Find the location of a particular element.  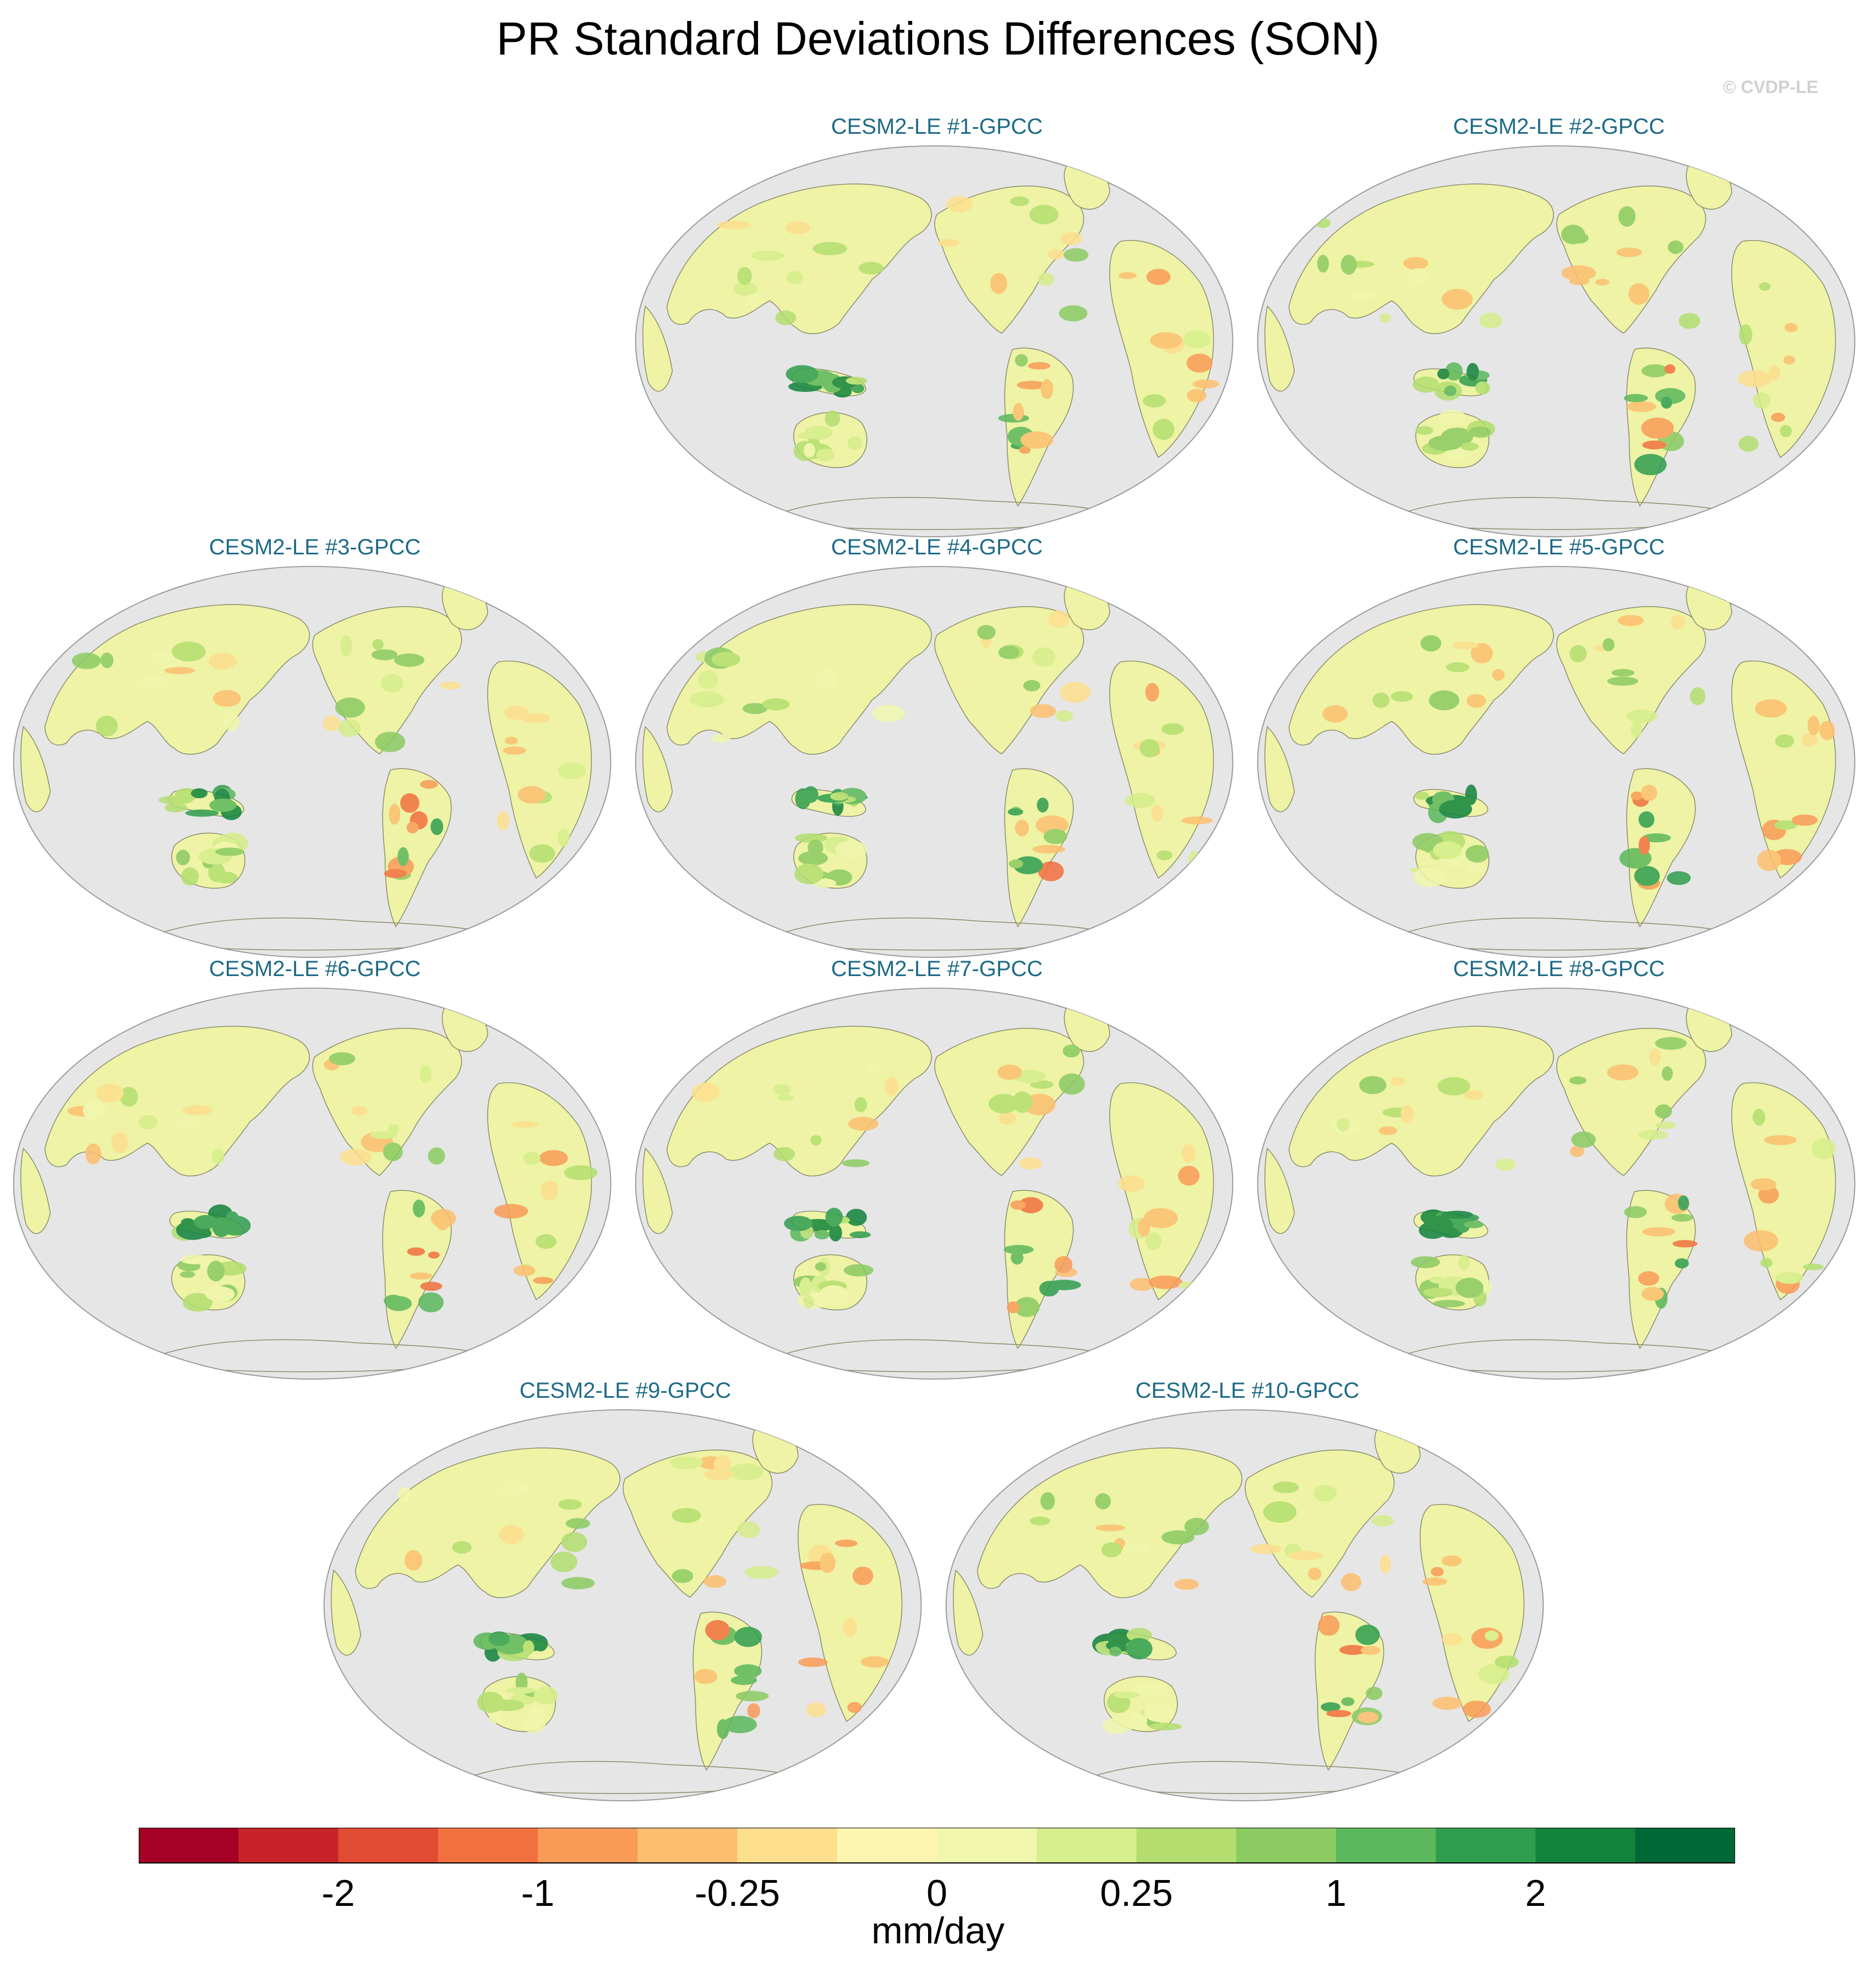

map-panel: CESM2-LE #2-GPCC is located at coordinates (1559, 326).